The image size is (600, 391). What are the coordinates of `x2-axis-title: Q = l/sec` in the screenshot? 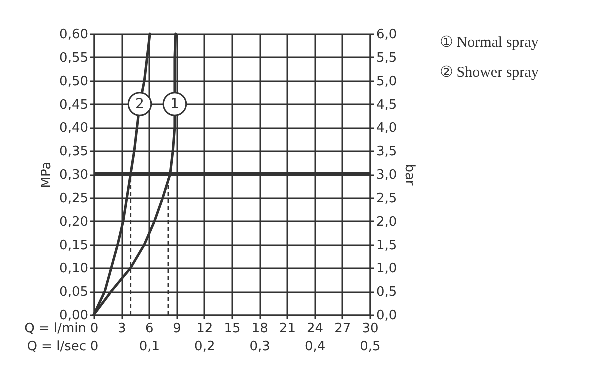 It's located at (56, 347).